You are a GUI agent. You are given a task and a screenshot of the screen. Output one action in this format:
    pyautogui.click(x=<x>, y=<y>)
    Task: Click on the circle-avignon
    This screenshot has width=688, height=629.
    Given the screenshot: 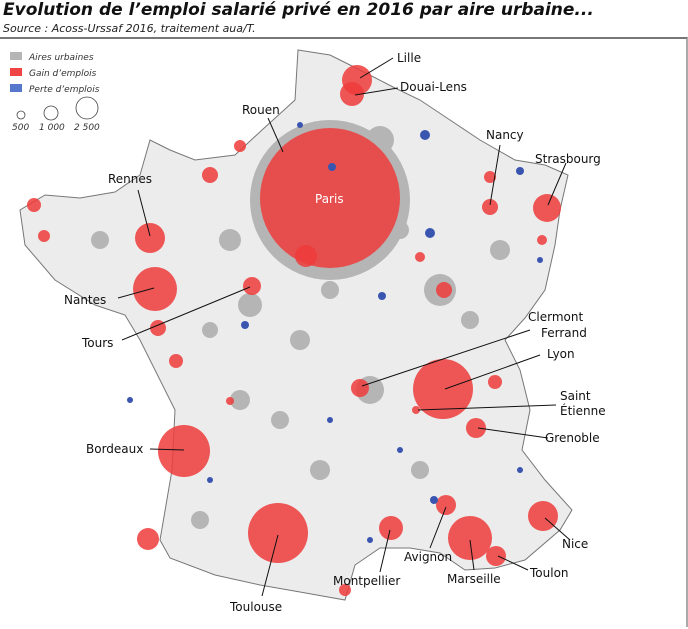 What is the action you would take?
    pyautogui.click(x=446, y=505)
    